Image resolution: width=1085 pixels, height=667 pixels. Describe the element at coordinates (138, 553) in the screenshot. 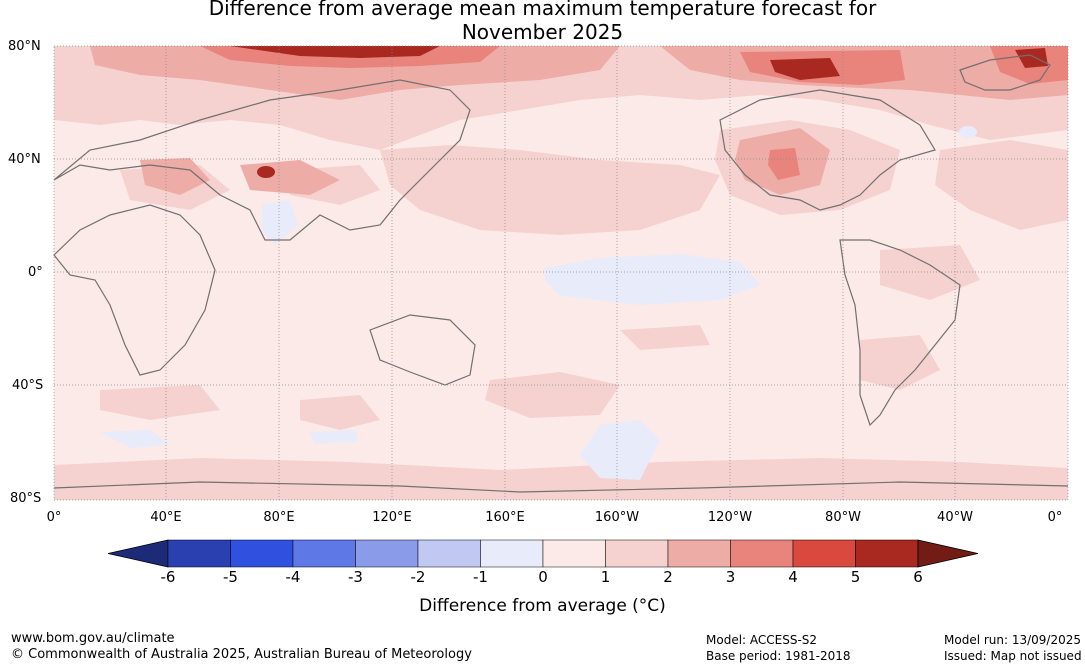

I see `colorbar-arrow-left` at that location.